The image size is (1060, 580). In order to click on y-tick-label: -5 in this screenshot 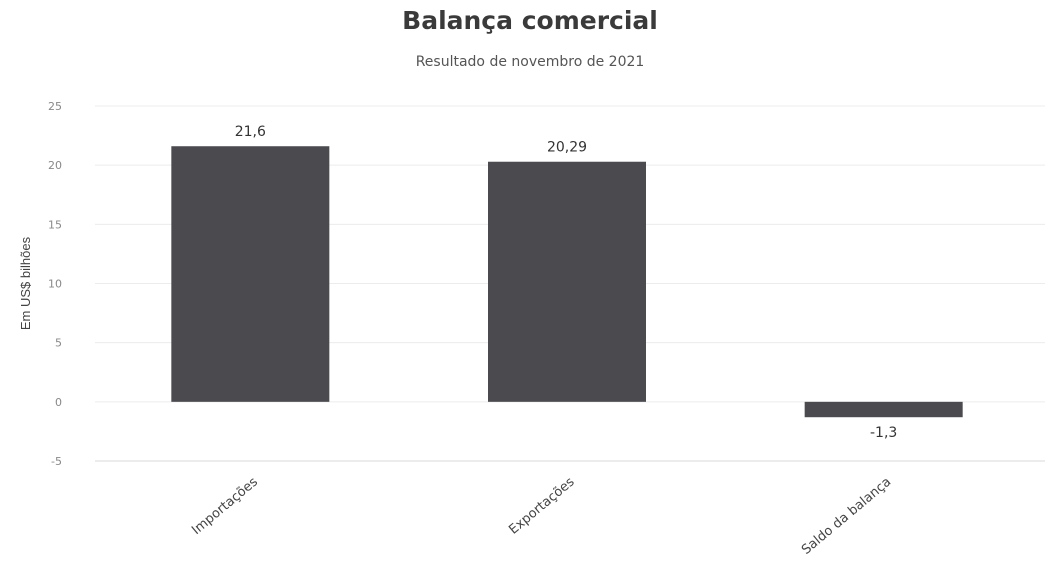, I will do `click(56, 461)`.